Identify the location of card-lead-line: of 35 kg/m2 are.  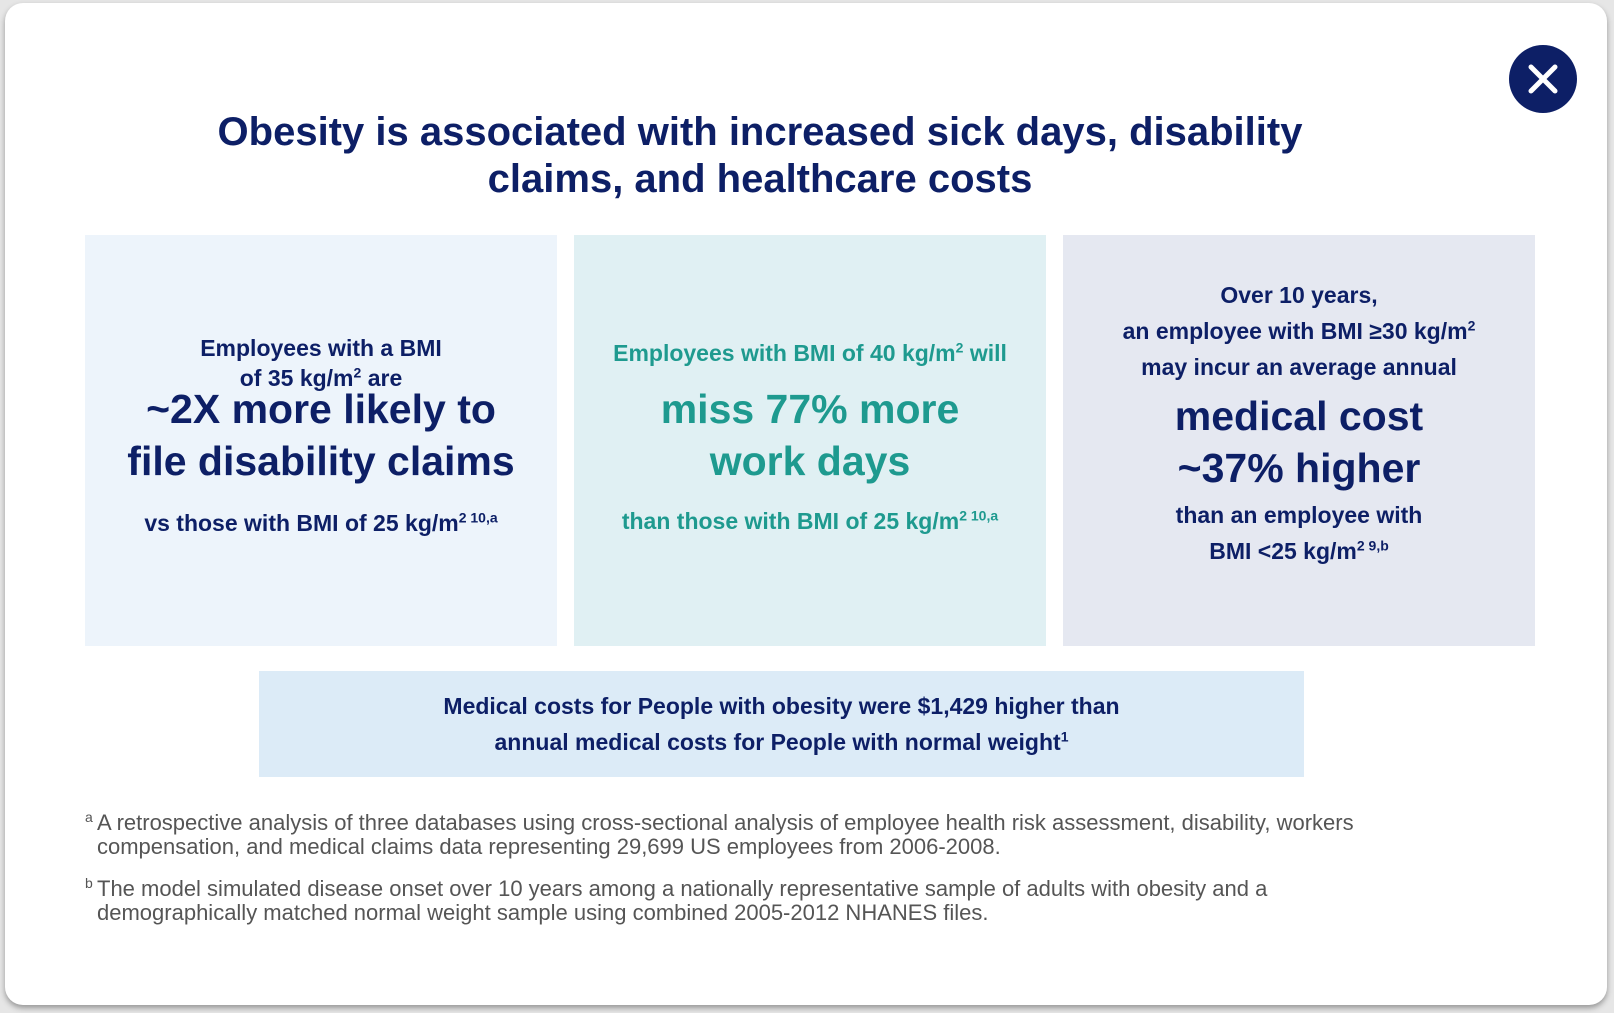
(321, 378).